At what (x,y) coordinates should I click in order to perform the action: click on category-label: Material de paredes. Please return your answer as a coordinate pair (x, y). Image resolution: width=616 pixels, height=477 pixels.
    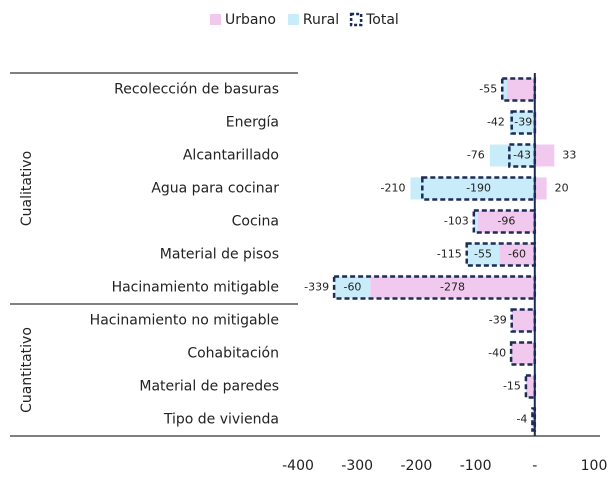
    Looking at the image, I should click on (209, 387).